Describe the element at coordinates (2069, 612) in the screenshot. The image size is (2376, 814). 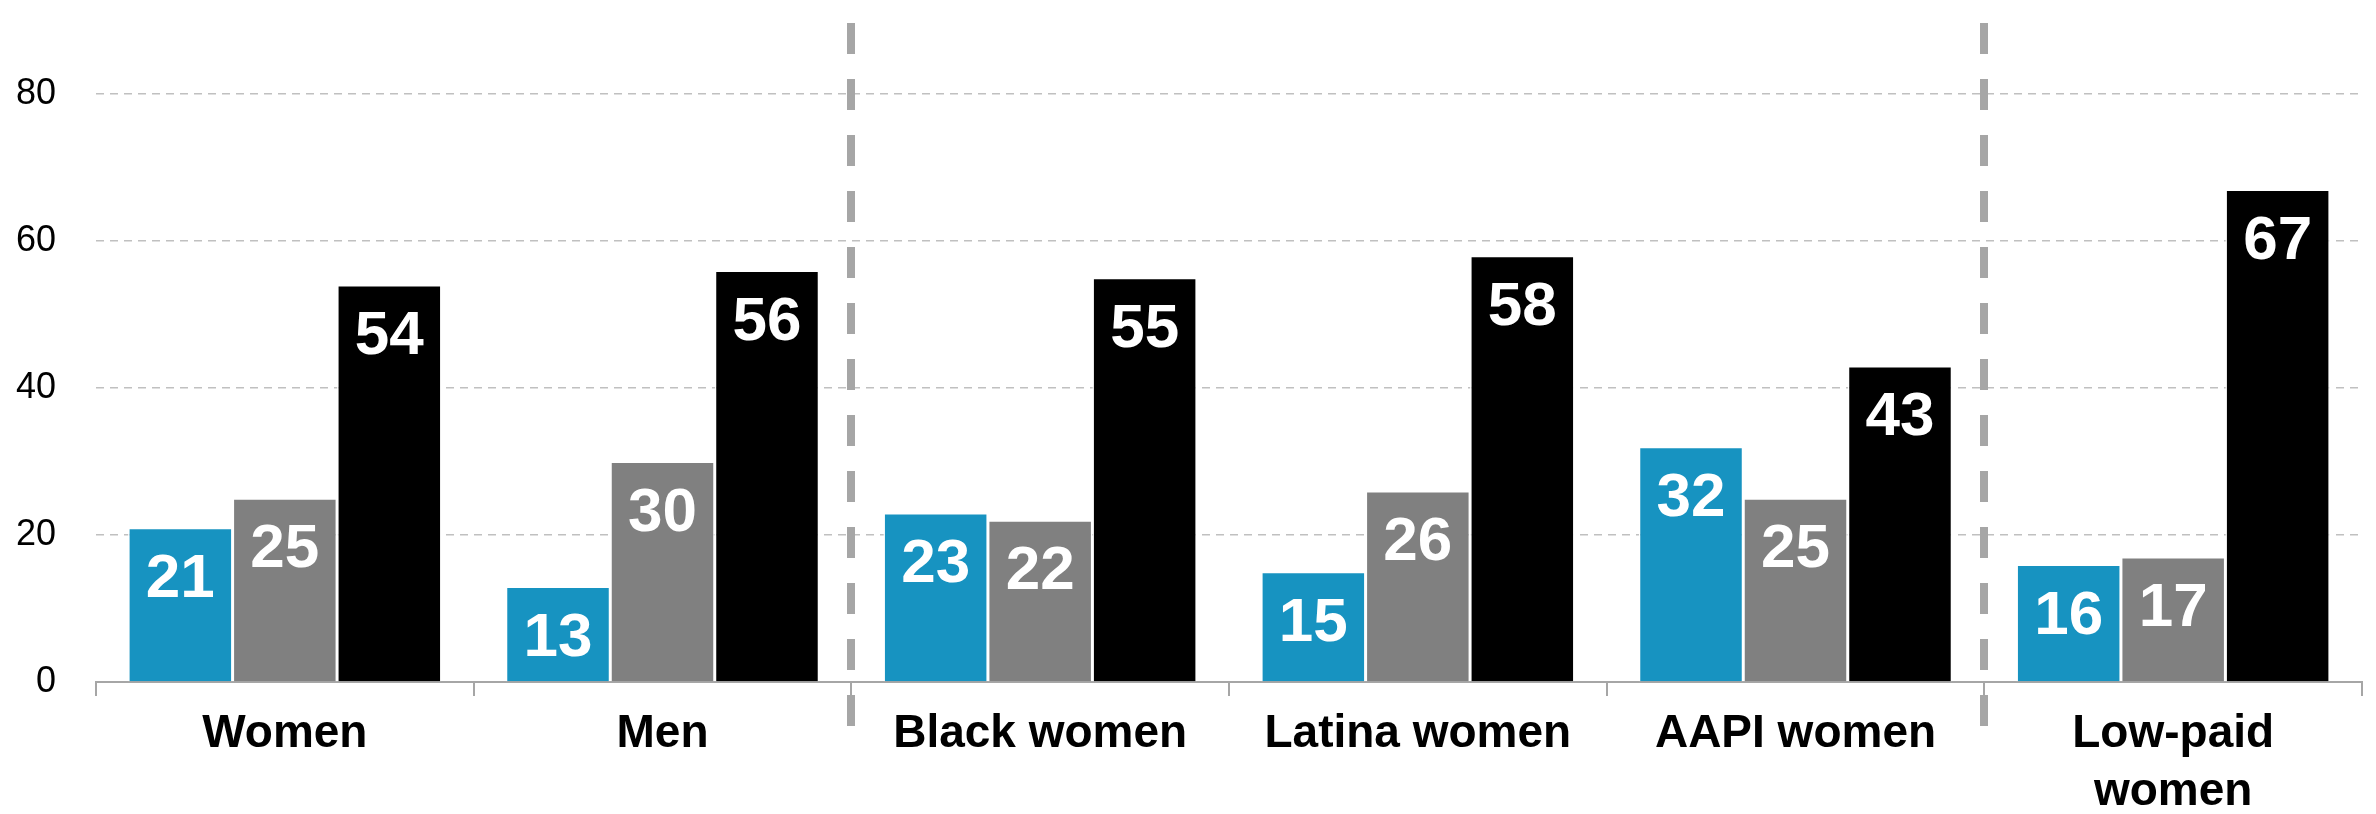
I see `data-label: 16` at that location.